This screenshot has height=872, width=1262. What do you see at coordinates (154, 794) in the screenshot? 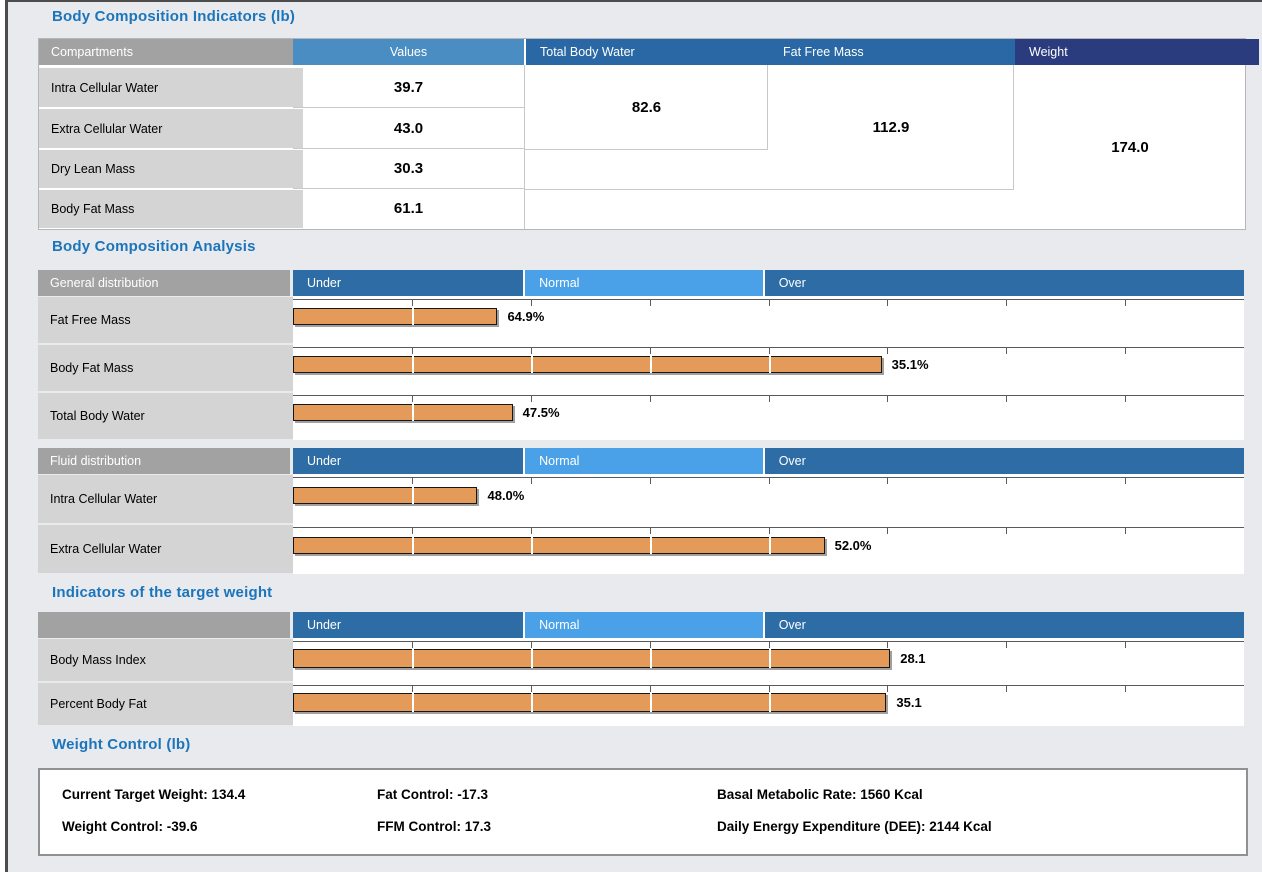
I see `weight-control-item: Current Target Weight: 134.4` at bounding box center [154, 794].